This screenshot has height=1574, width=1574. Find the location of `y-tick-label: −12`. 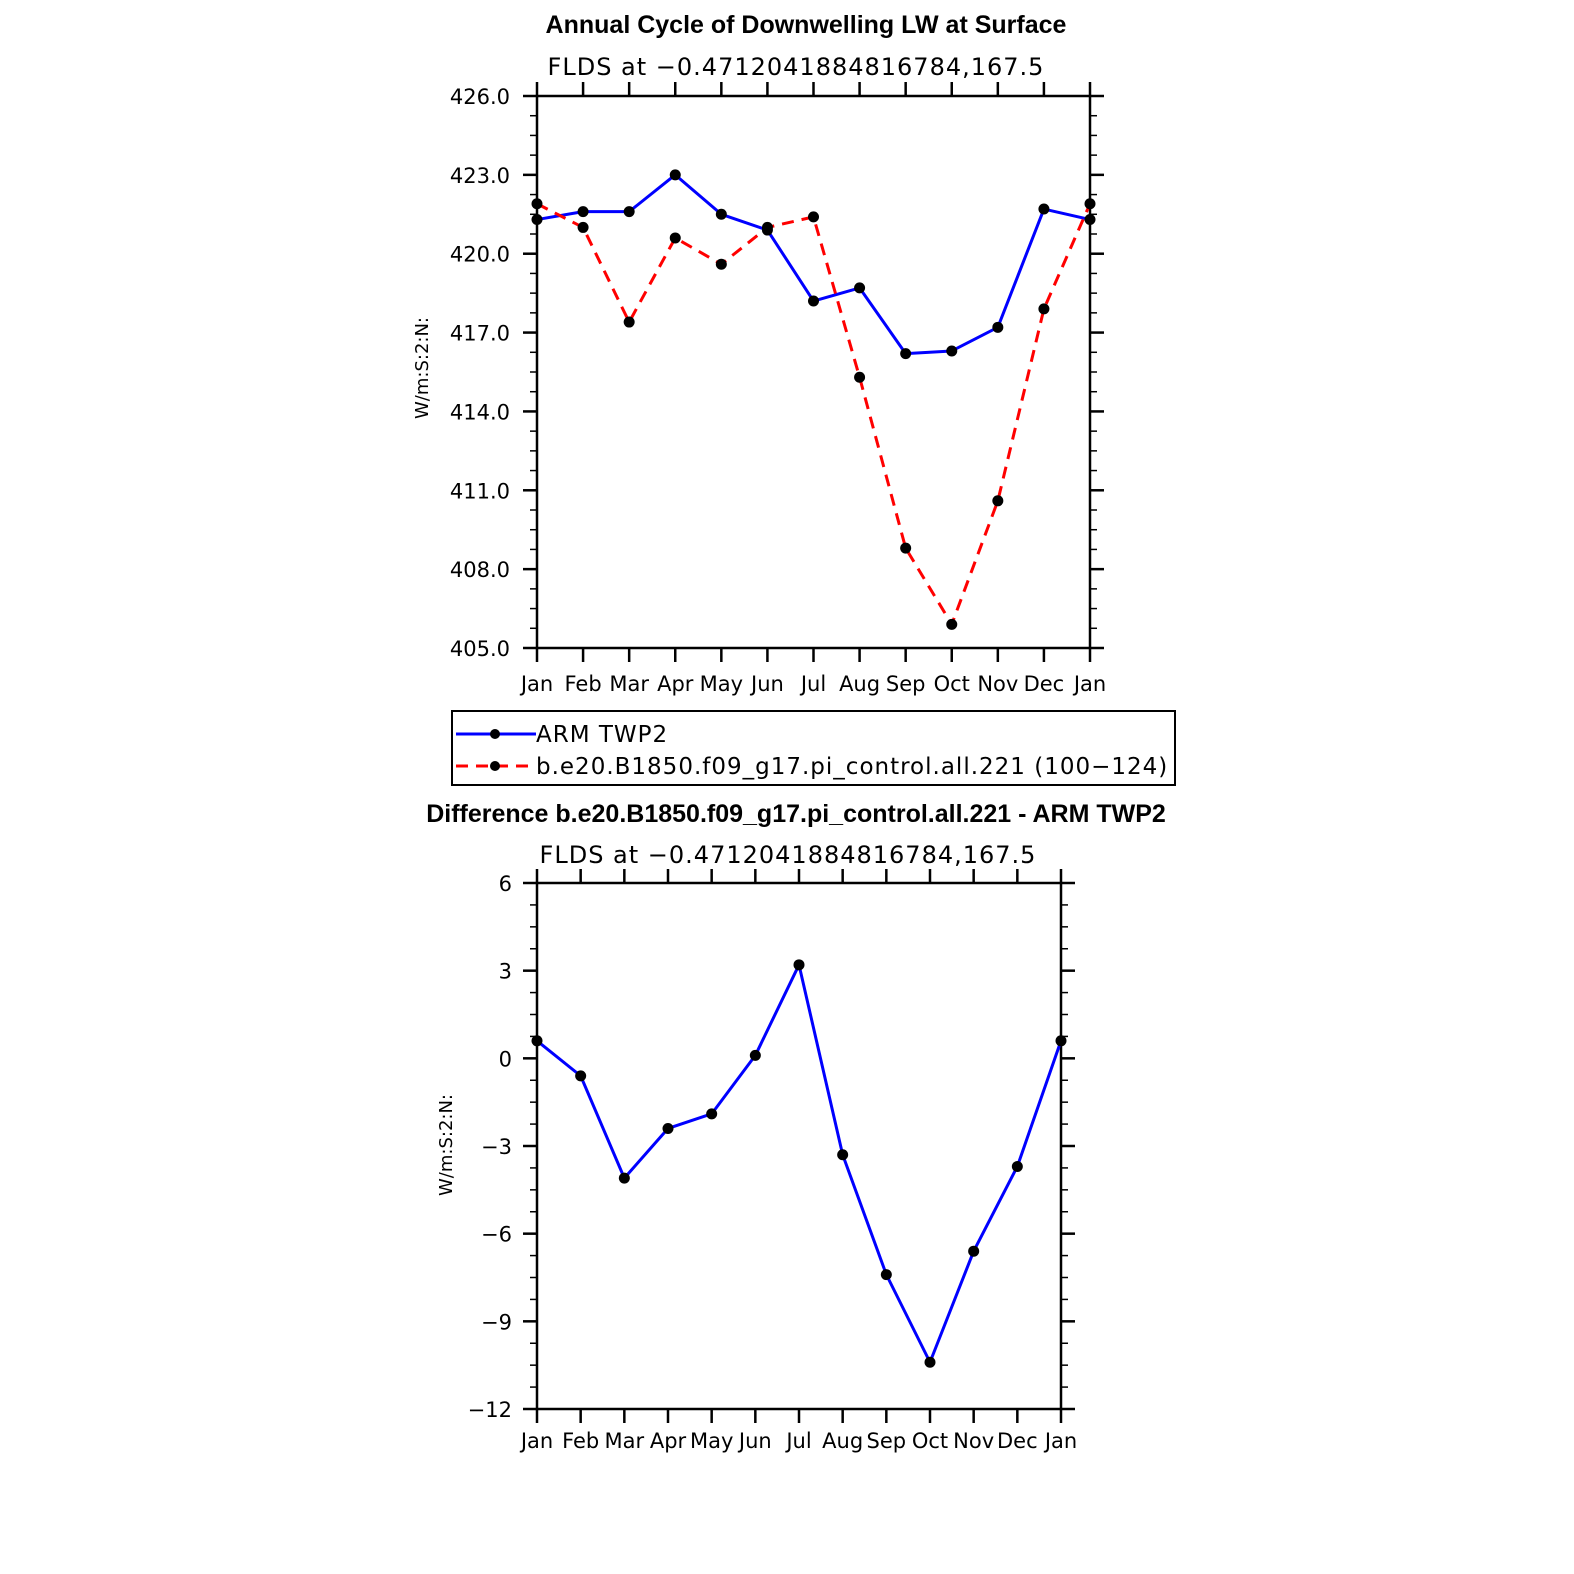

y-tick-label: −12 is located at coordinates (490, 1410).